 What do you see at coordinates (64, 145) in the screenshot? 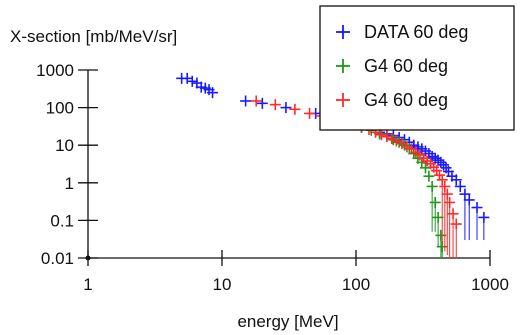
I see `y-tick-label: 10` at bounding box center [64, 145].